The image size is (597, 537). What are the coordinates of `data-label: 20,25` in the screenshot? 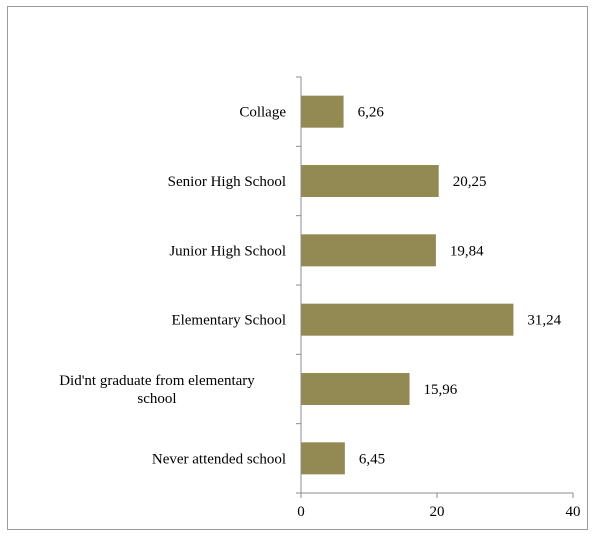 It's located at (470, 182).